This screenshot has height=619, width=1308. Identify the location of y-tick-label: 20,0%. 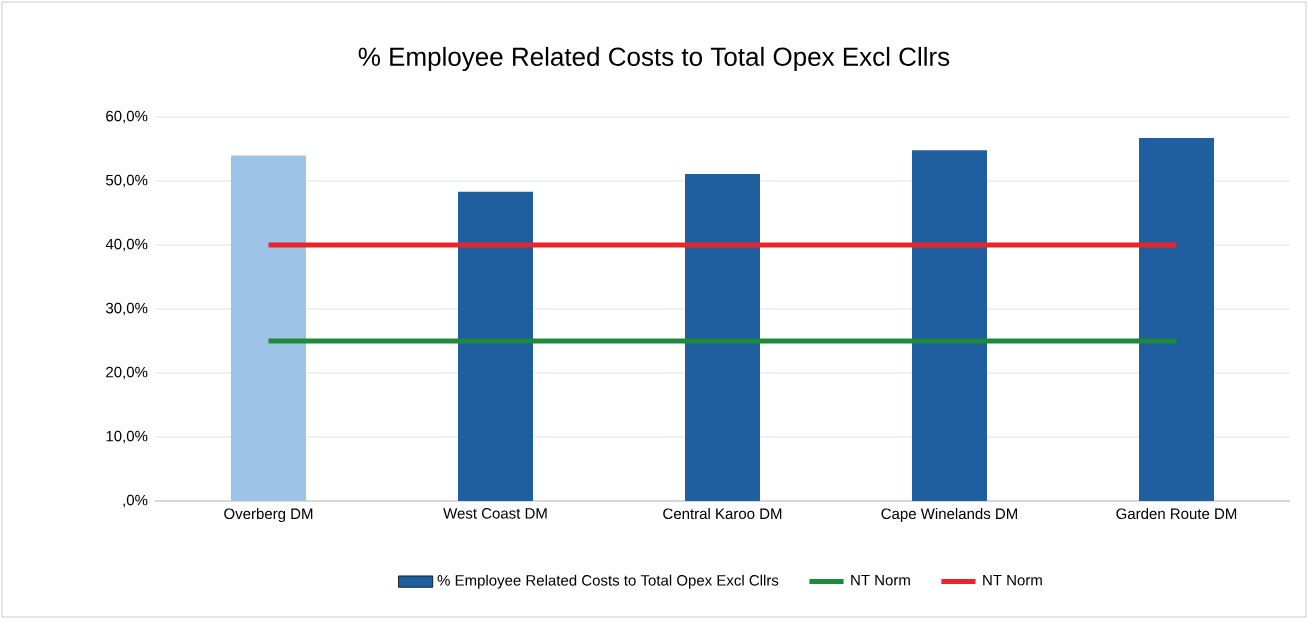
(127, 373).